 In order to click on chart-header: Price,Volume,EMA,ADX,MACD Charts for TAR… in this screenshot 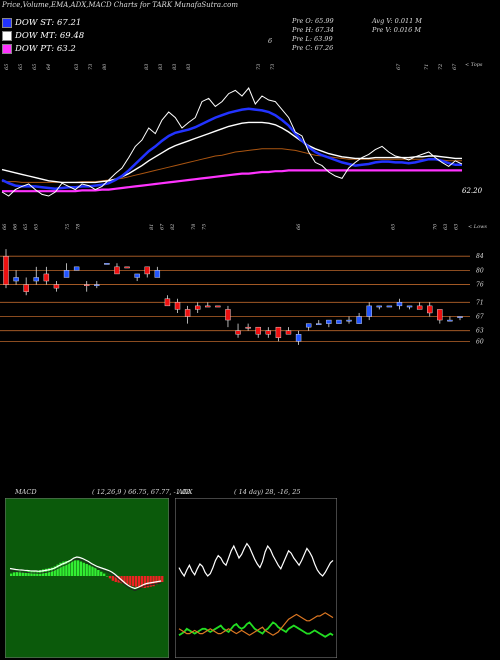, I will do `click(120, 5)`.